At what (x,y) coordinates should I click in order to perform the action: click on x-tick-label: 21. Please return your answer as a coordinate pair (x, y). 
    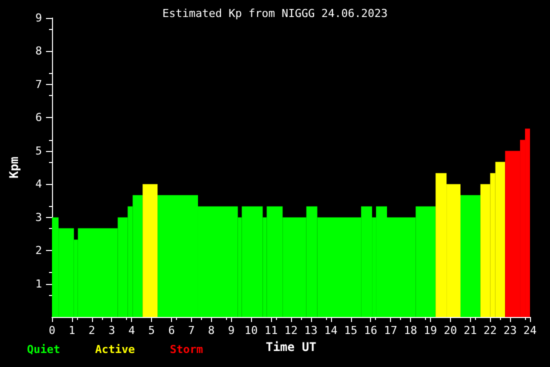
    Looking at the image, I should click on (470, 330).